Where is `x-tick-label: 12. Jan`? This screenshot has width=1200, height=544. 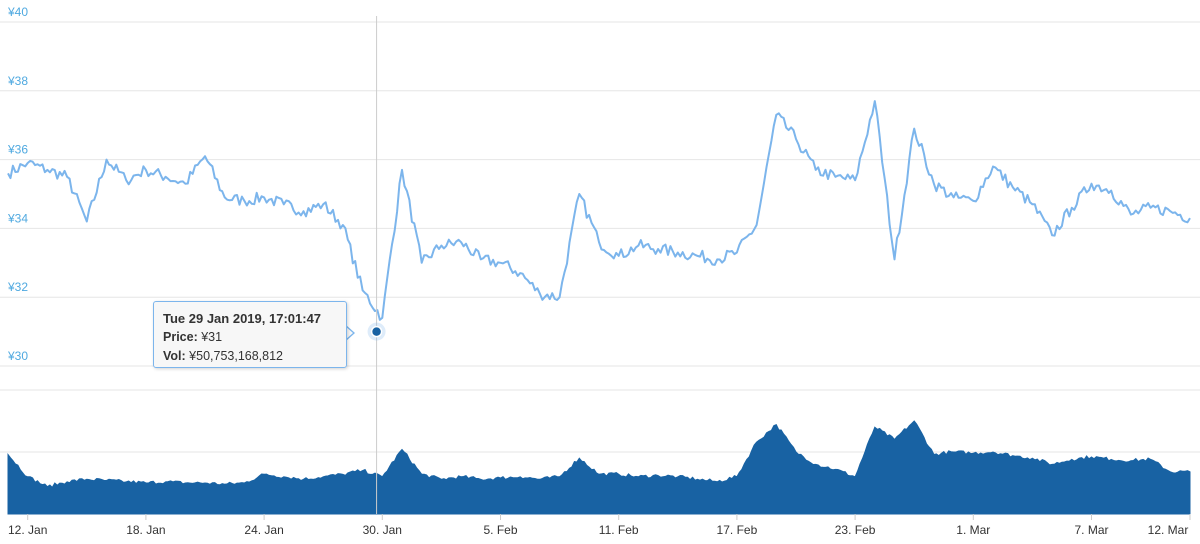 x-tick-label: 12. Jan is located at coordinates (27, 530).